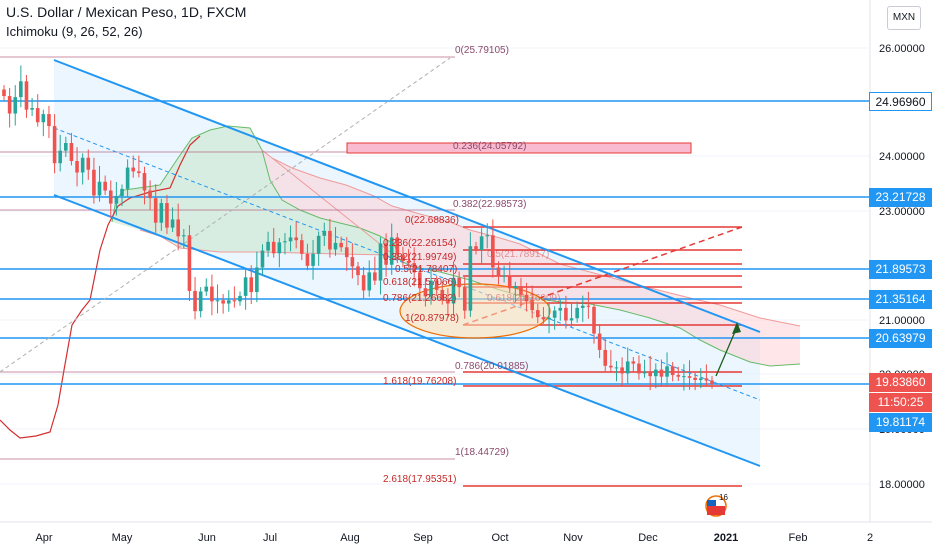 The height and width of the screenshot is (550, 932). Describe the element at coordinates (900, 299) in the screenshot. I see `level-tag: 21.35164` at that location.